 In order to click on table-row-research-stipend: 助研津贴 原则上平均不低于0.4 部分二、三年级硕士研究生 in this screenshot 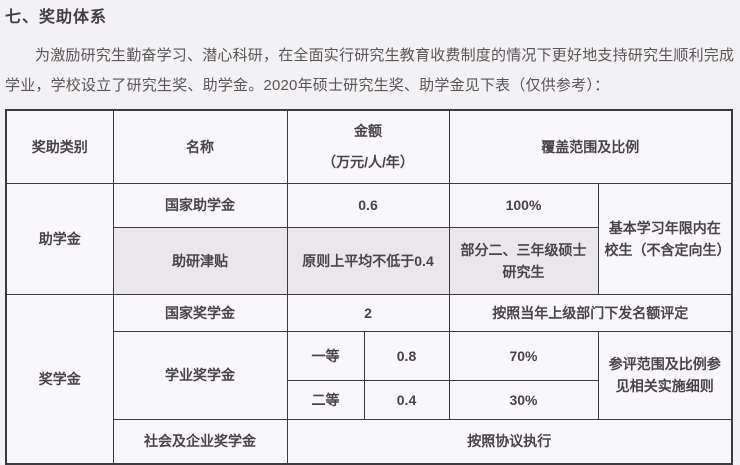, I will do `click(369, 260)`.